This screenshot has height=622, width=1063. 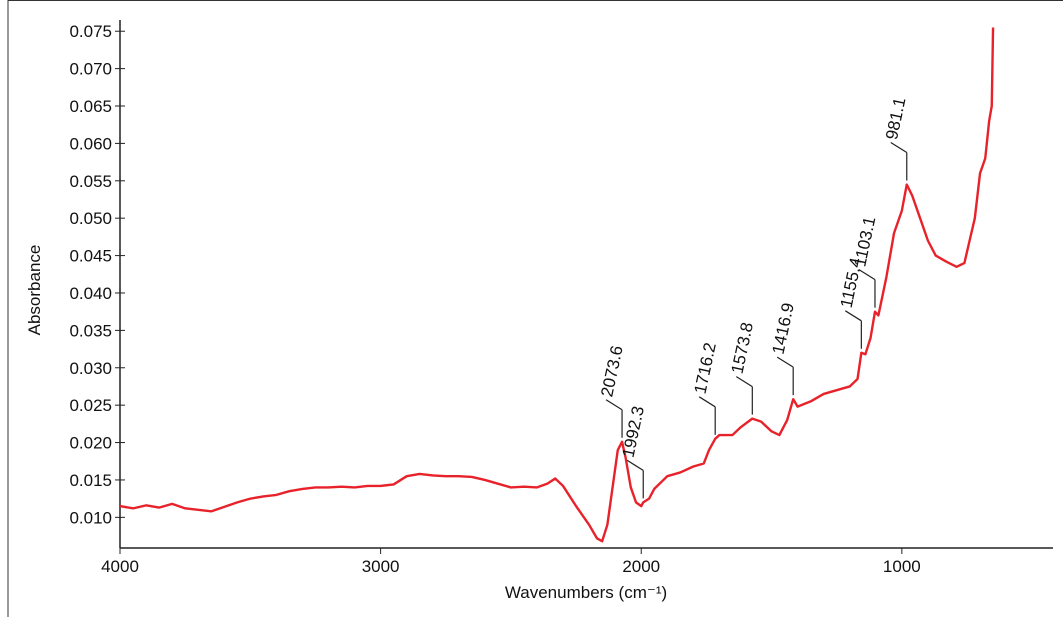 I want to click on x-tick-label: 3000, so click(x=381, y=566).